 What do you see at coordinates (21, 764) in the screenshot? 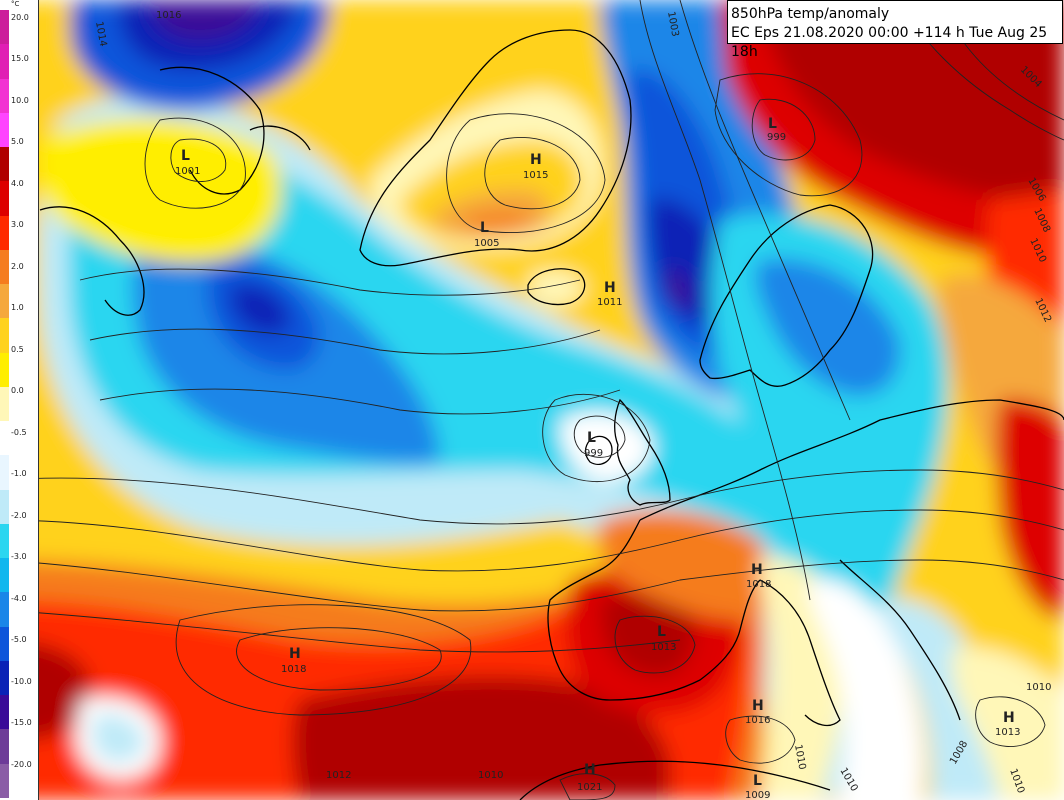
I see `legend-tick-label: -20.0` at bounding box center [21, 764].